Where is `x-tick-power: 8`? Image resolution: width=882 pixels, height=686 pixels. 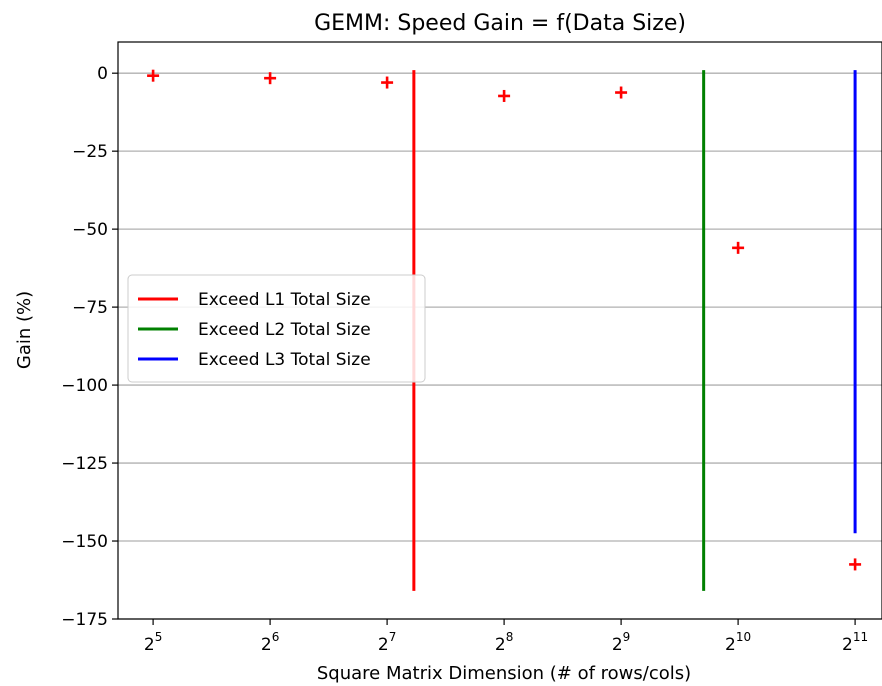
x-tick-power: 8 is located at coordinates (510, 637).